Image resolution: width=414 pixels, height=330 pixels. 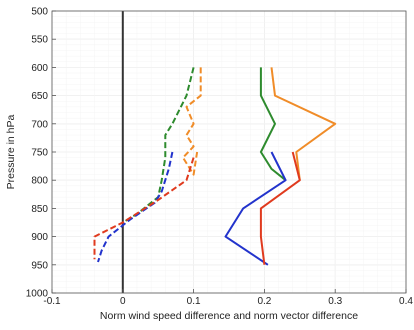 What do you see at coordinates (406, 301) in the screenshot?
I see `x-tick-label: 0.4` at bounding box center [406, 301].